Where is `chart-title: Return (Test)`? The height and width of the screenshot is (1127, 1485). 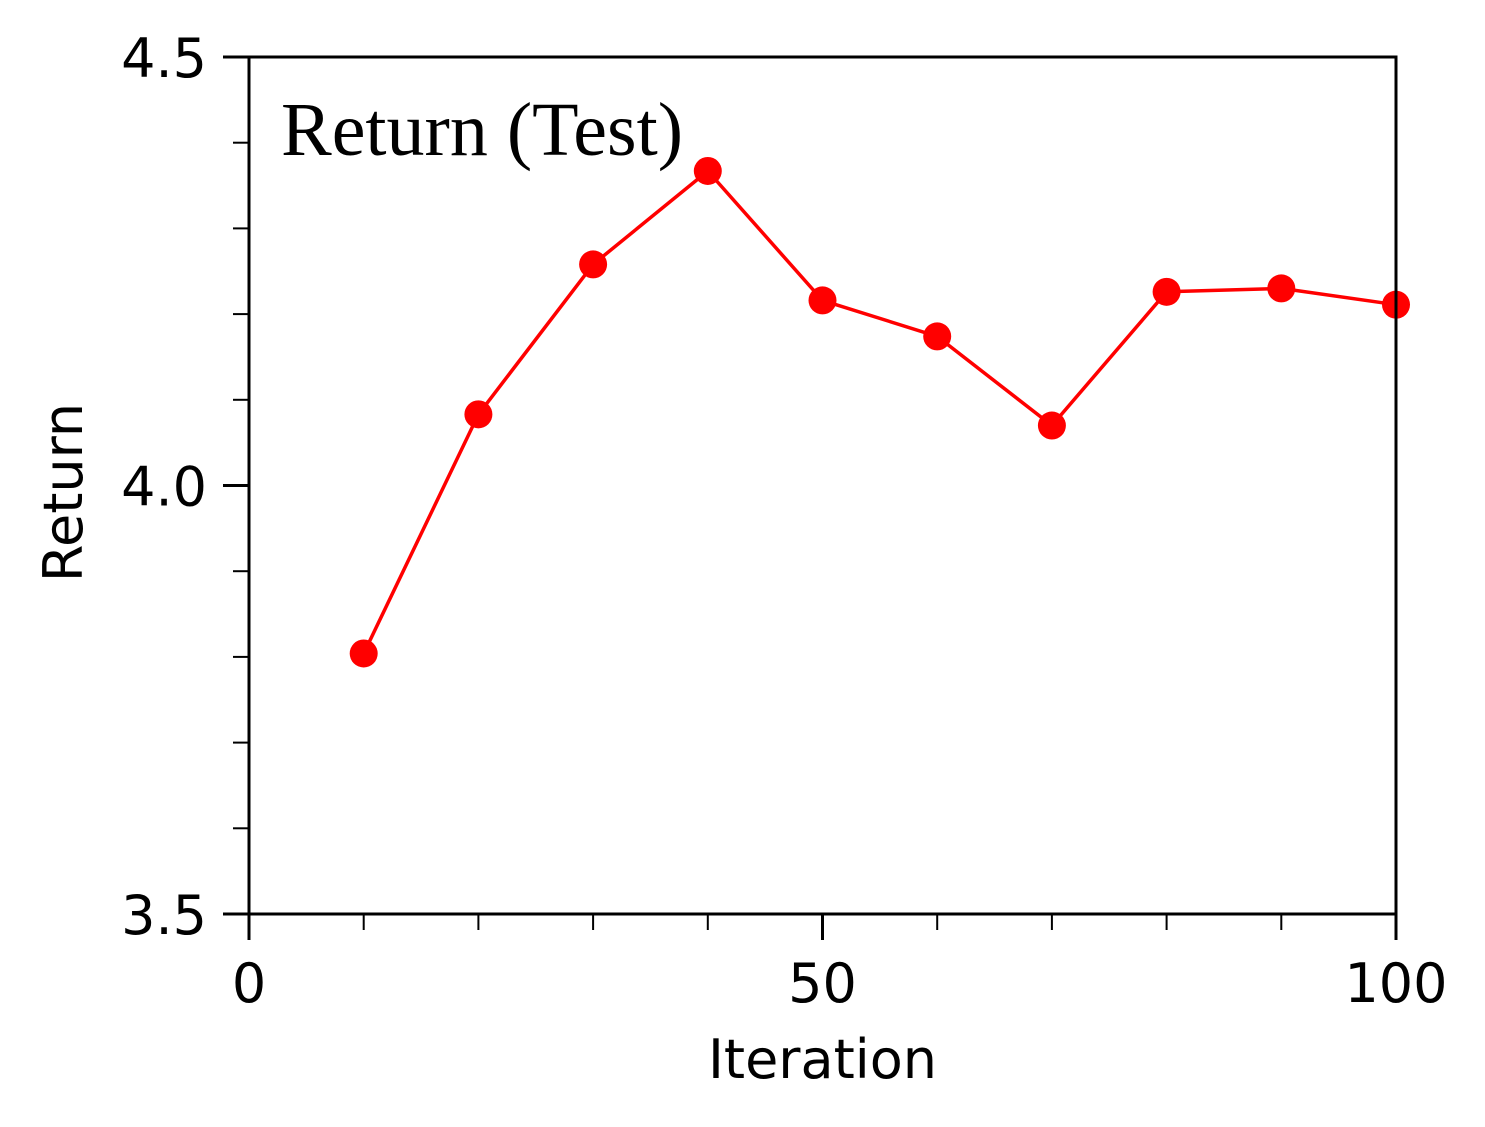
chart-title: Return (Test) is located at coordinates (482, 130).